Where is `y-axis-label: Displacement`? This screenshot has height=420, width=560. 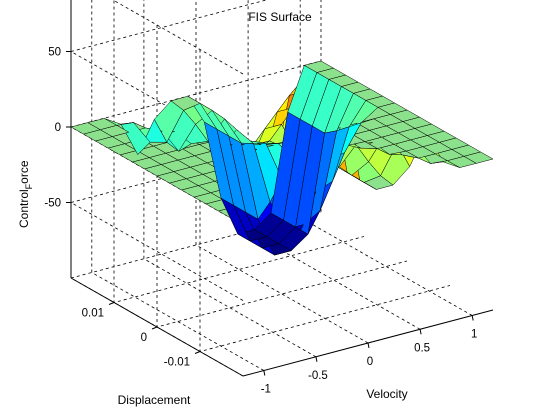
y-axis-label: Displacement is located at coordinates (154, 400).